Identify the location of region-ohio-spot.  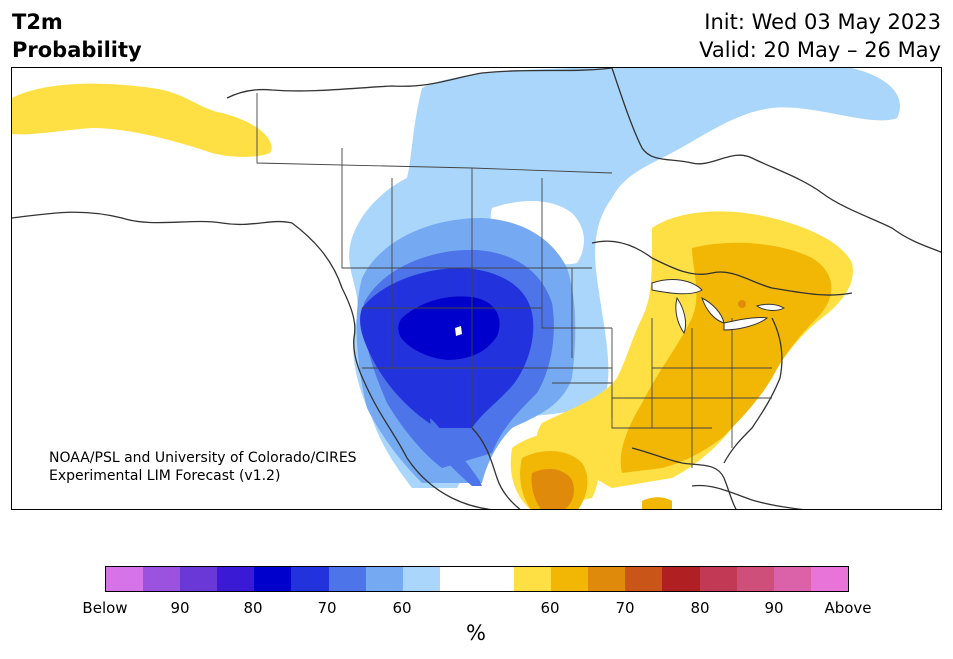
(742, 304).